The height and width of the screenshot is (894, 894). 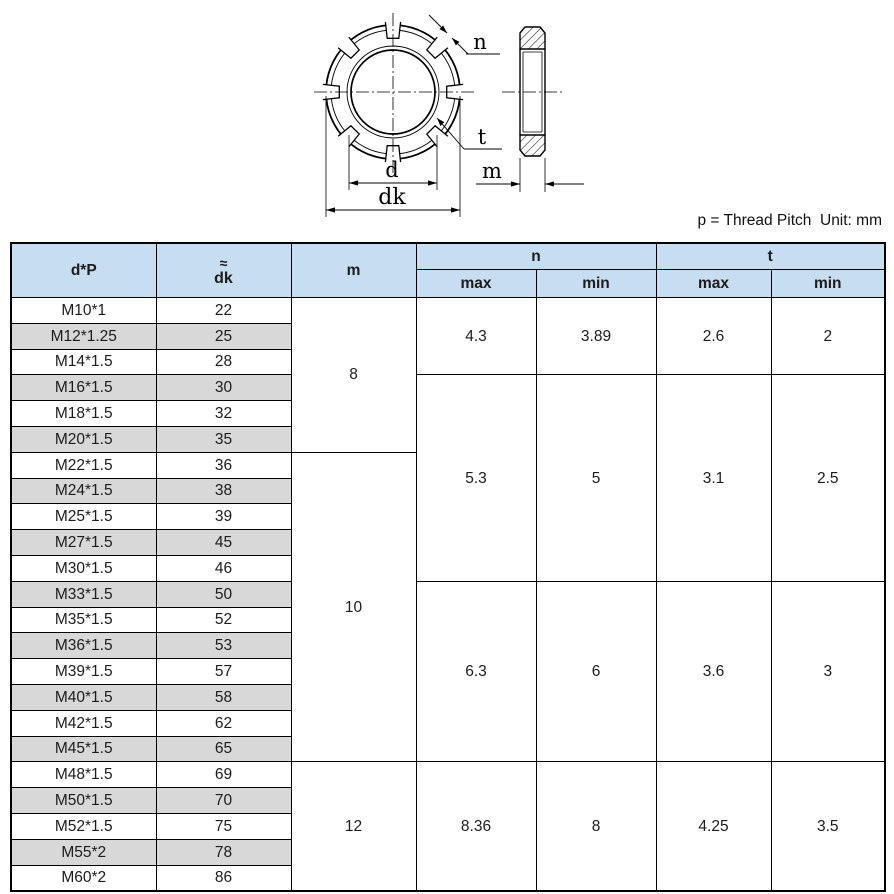 I want to click on cell-dp: M16*1.5, so click(x=83, y=388).